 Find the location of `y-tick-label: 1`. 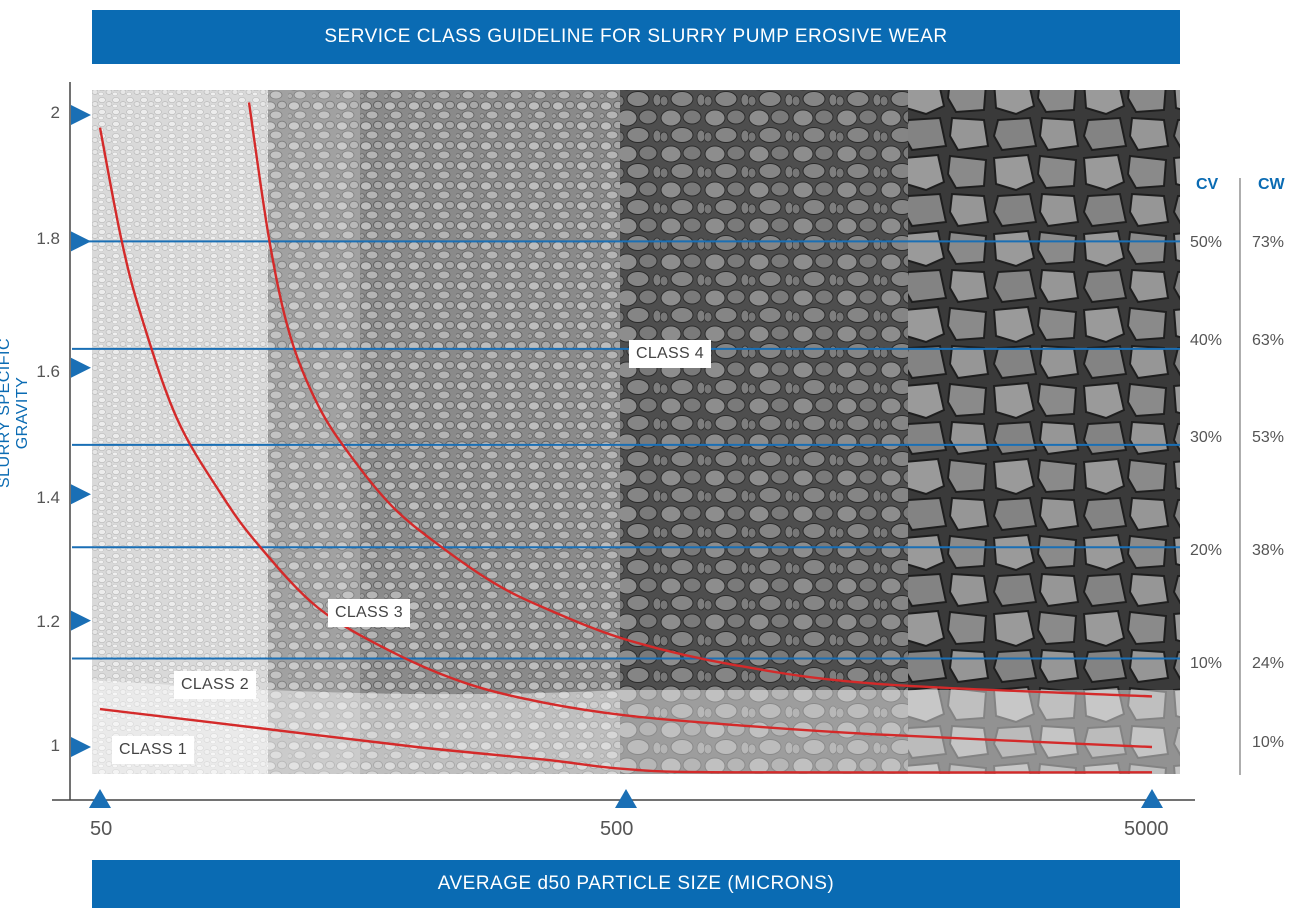

y-tick-label: 1 is located at coordinates (55, 745).